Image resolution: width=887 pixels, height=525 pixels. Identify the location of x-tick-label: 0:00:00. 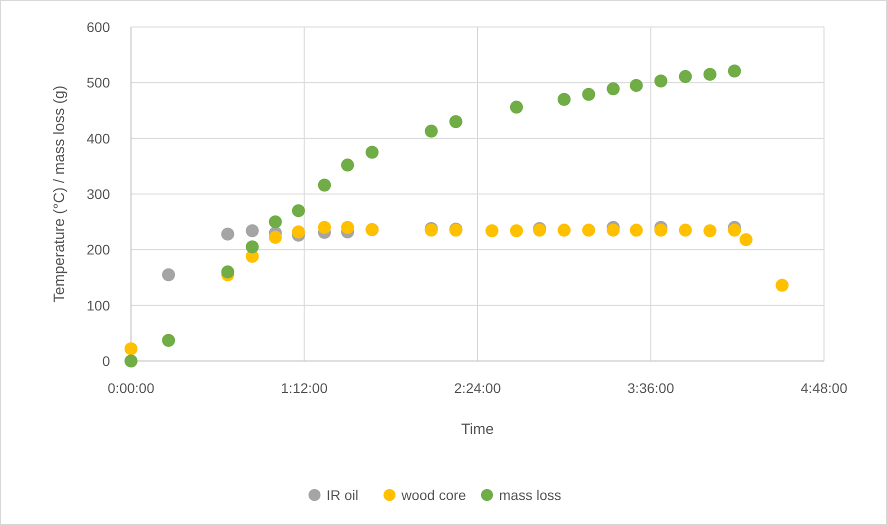
(131, 388).